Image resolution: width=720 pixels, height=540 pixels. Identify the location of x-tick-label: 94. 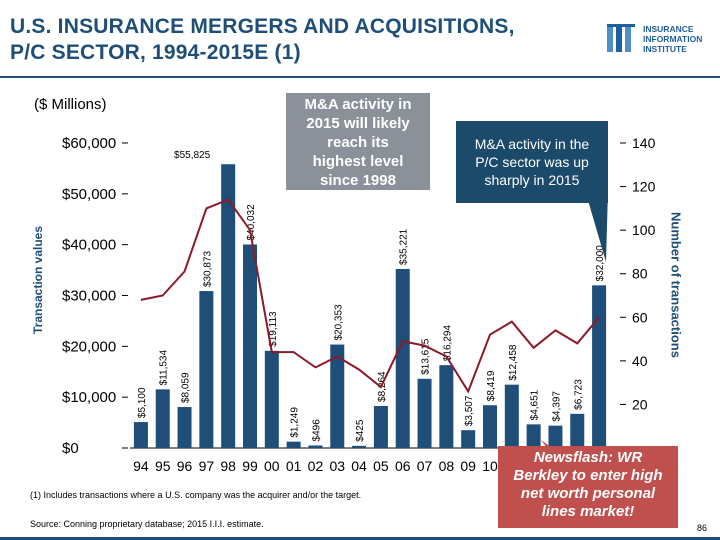
(141, 466).